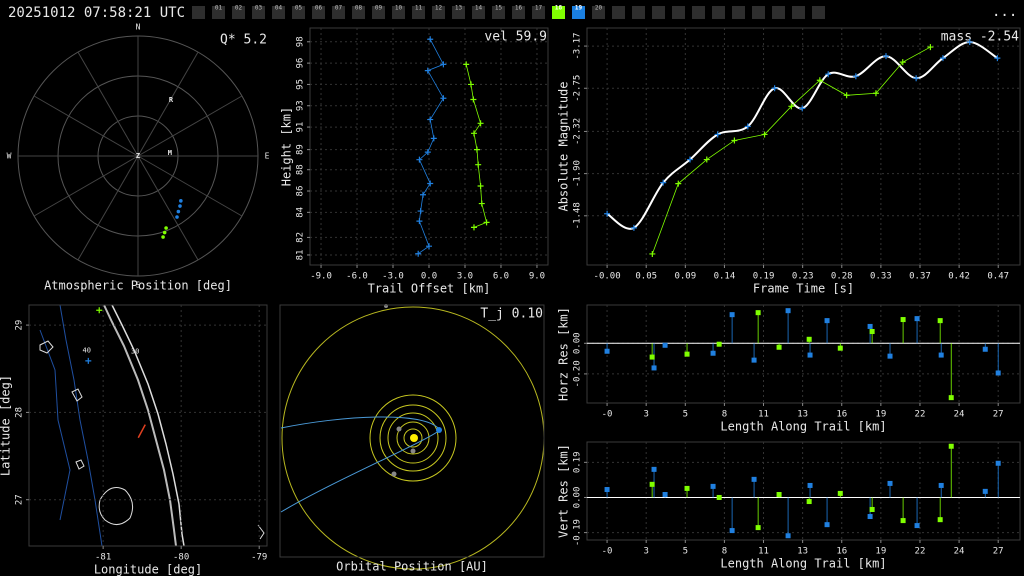 This screenshot has width=1024, height=576. Describe the element at coordinates (20, 499) in the screenshot. I see `y-tick-label: 27` at that location.